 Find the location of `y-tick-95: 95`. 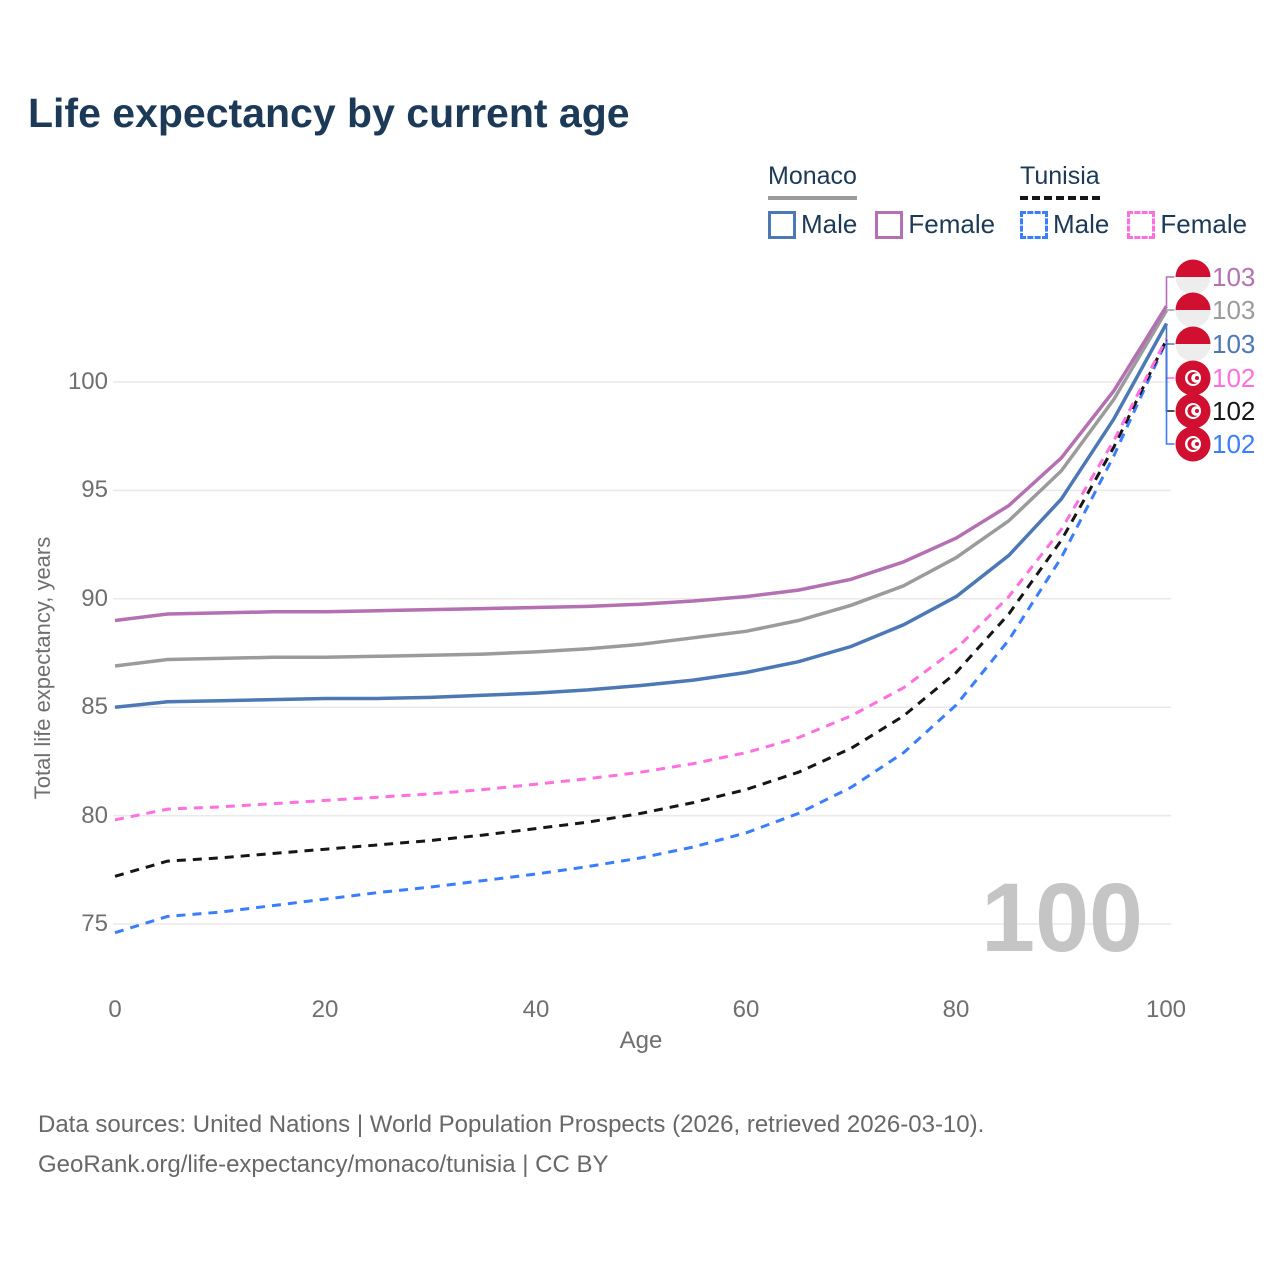

y-tick-95: 95 is located at coordinates (94, 489).